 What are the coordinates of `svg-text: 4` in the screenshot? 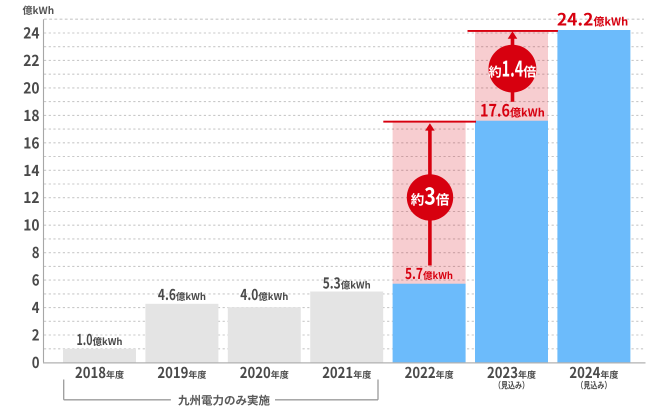 It's located at (36, 307).